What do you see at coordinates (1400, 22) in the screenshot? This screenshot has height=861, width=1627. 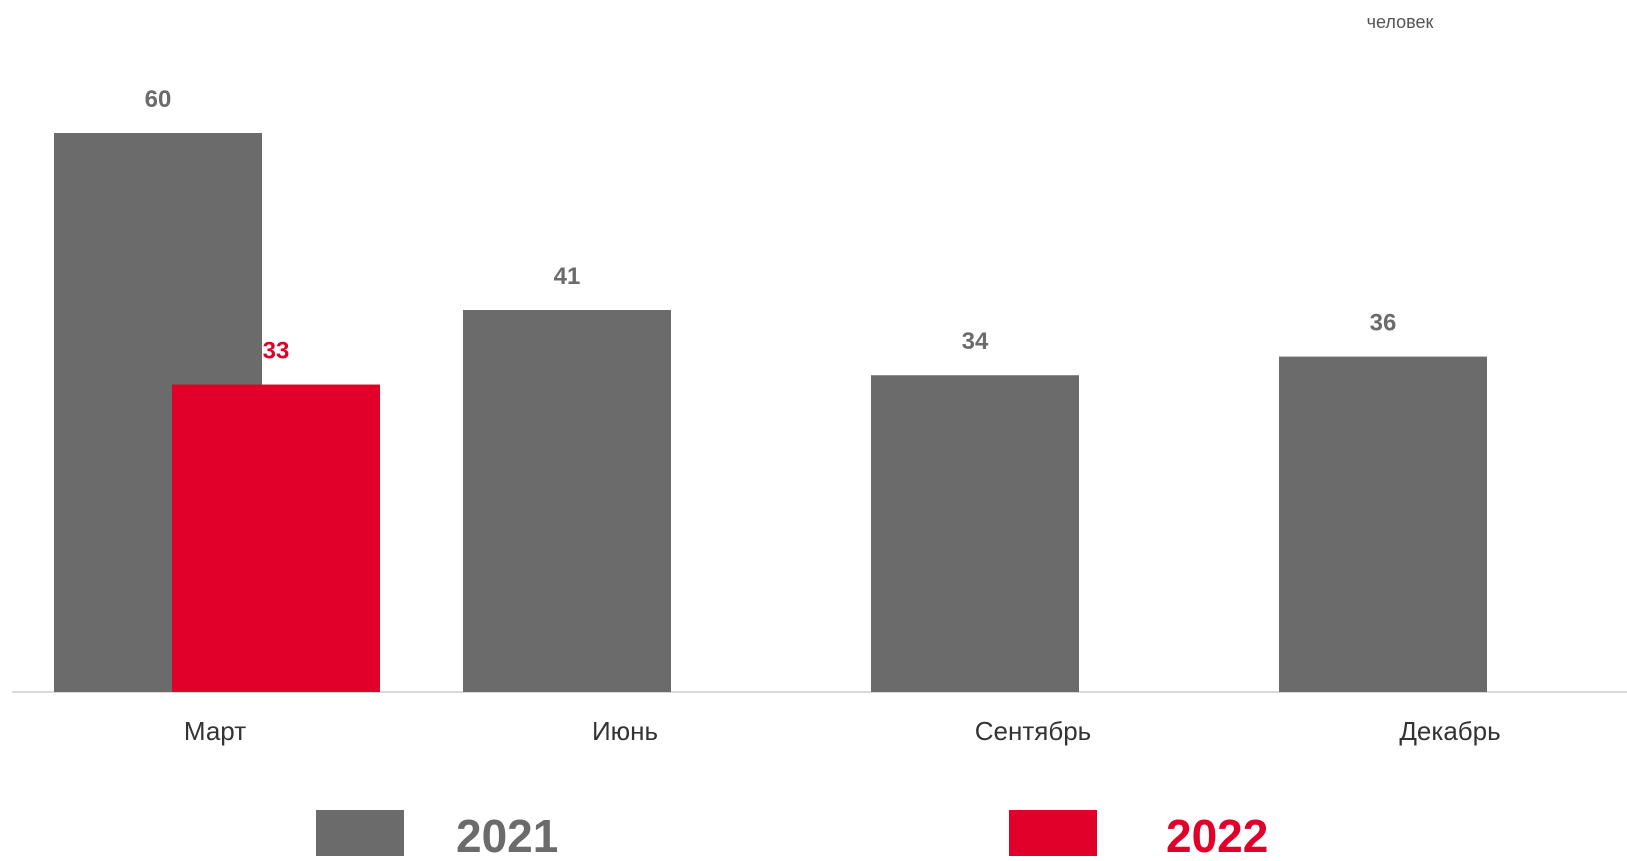 I see `unit-label: человек` at bounding box center [1400, 22].